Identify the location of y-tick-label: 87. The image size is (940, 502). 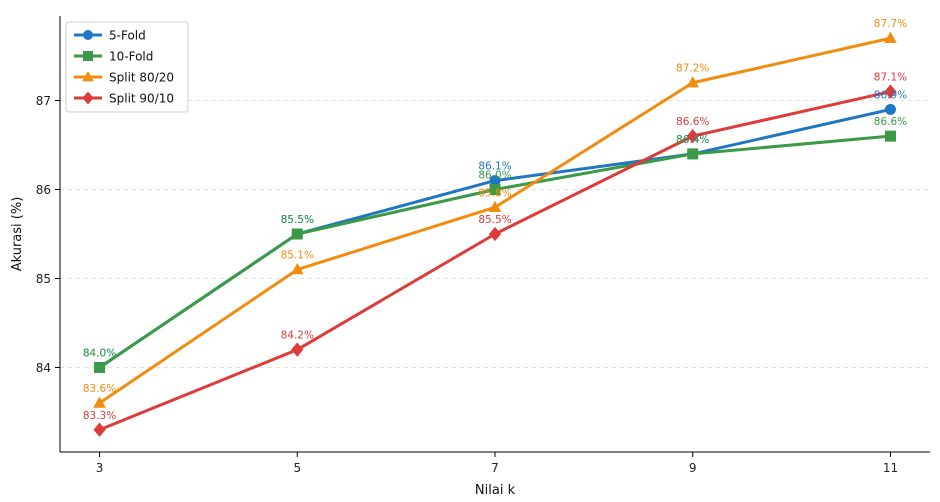
(43, 101).